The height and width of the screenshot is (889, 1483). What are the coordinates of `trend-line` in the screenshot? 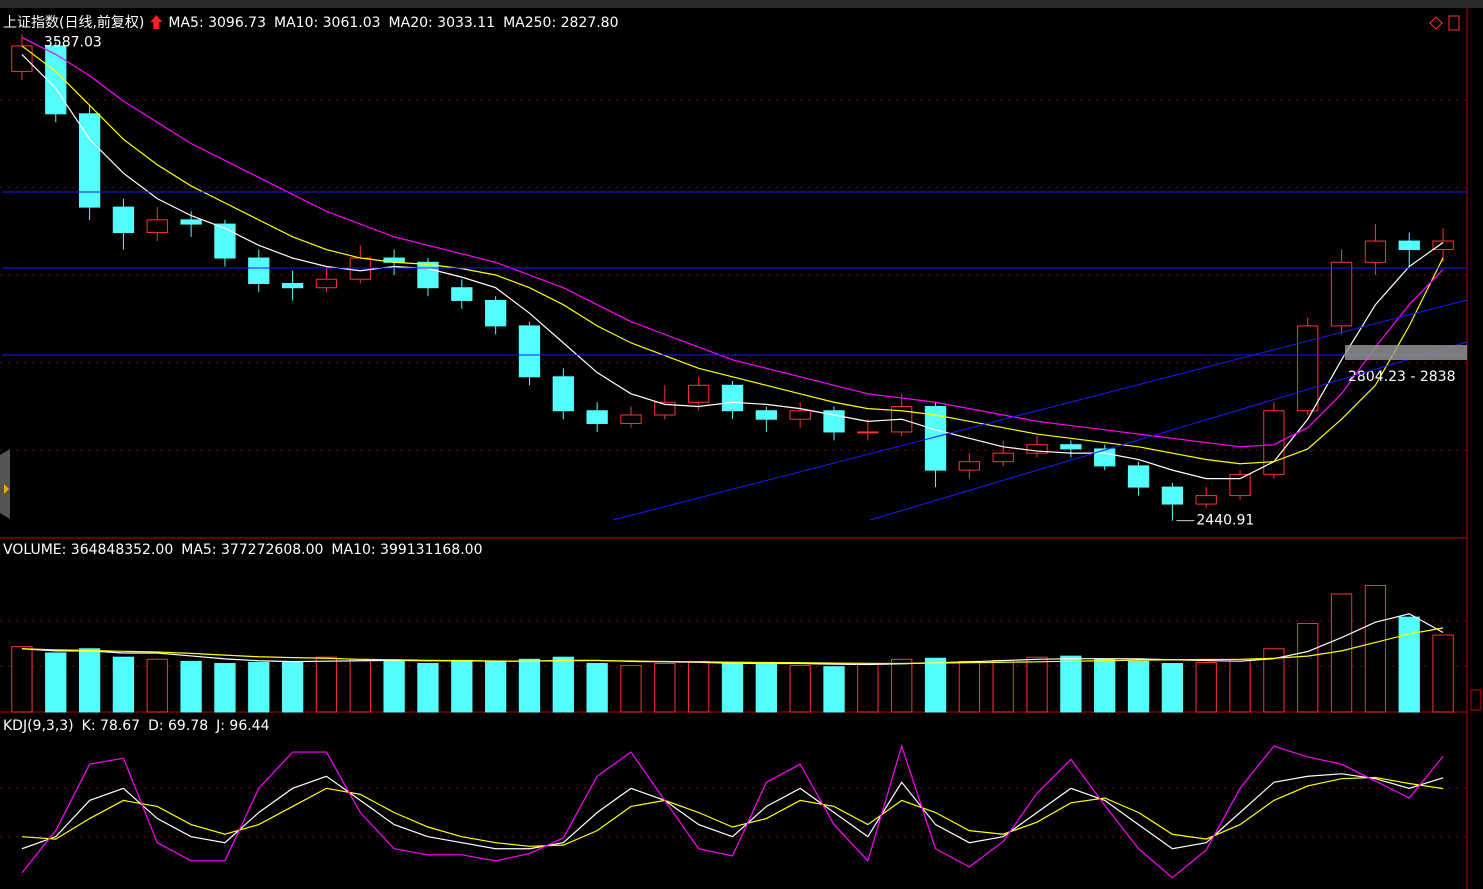 It's located at (1168, 431).